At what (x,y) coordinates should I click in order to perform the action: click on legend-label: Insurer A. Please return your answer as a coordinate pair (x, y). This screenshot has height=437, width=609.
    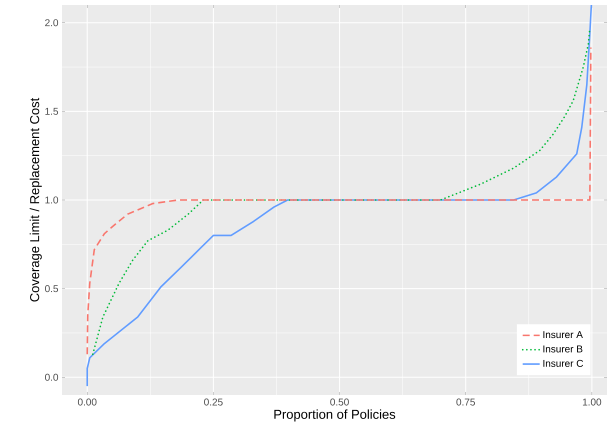
    Looking at the image, I should click on (563, 334).